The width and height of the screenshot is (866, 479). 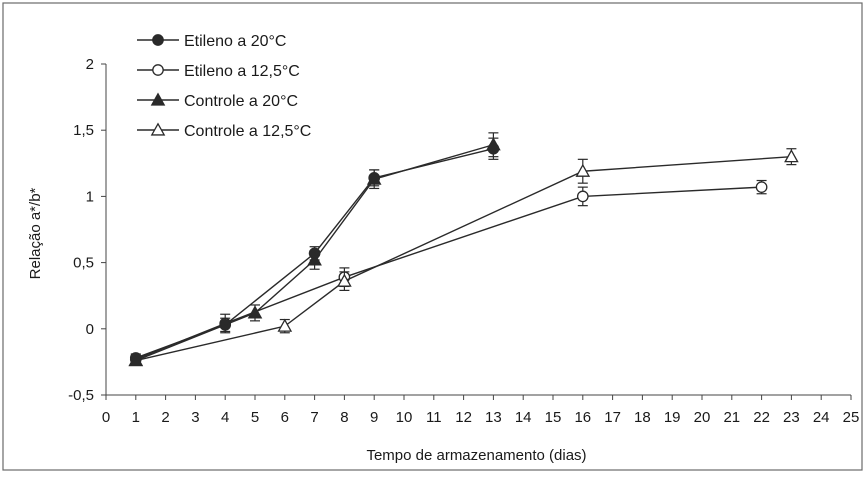 What do you see at coordinates (553, 417) in the screenshot?
I see `x-tick-label: 15` at bounding box center [553, 417].